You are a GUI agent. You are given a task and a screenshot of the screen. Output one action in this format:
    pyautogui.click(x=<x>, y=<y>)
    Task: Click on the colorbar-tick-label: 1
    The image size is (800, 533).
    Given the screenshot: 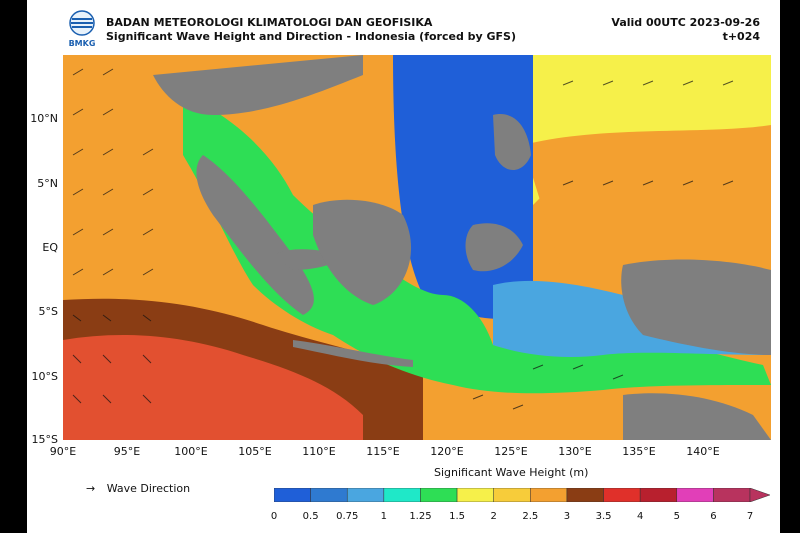 What is the action you would take?
    pyautogui.click(x=384, y=516)
    